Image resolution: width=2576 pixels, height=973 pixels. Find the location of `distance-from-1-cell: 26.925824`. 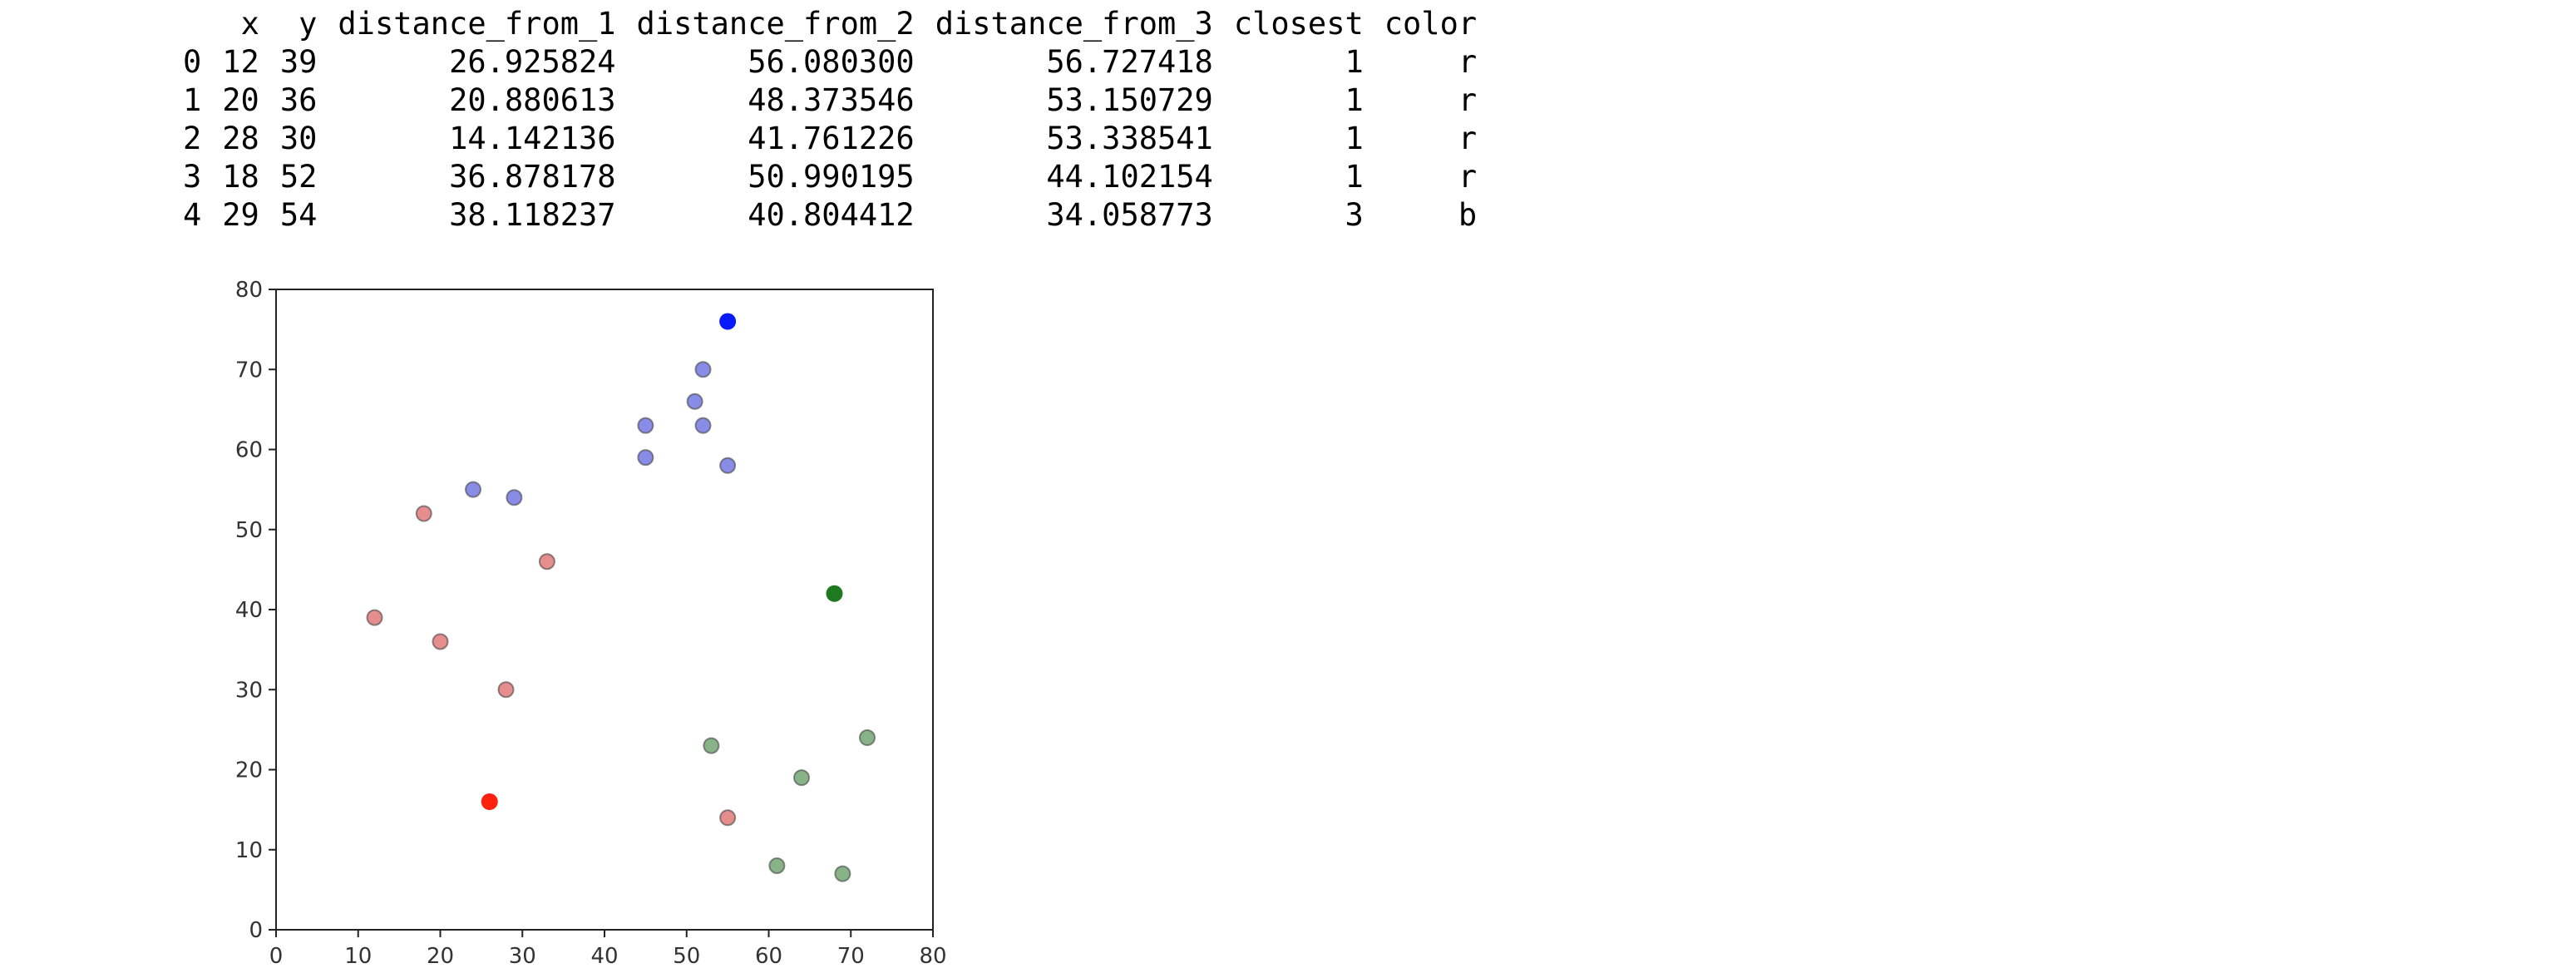

distance-from-1-cell: 26.925824 is located at coordinates (532, 62).